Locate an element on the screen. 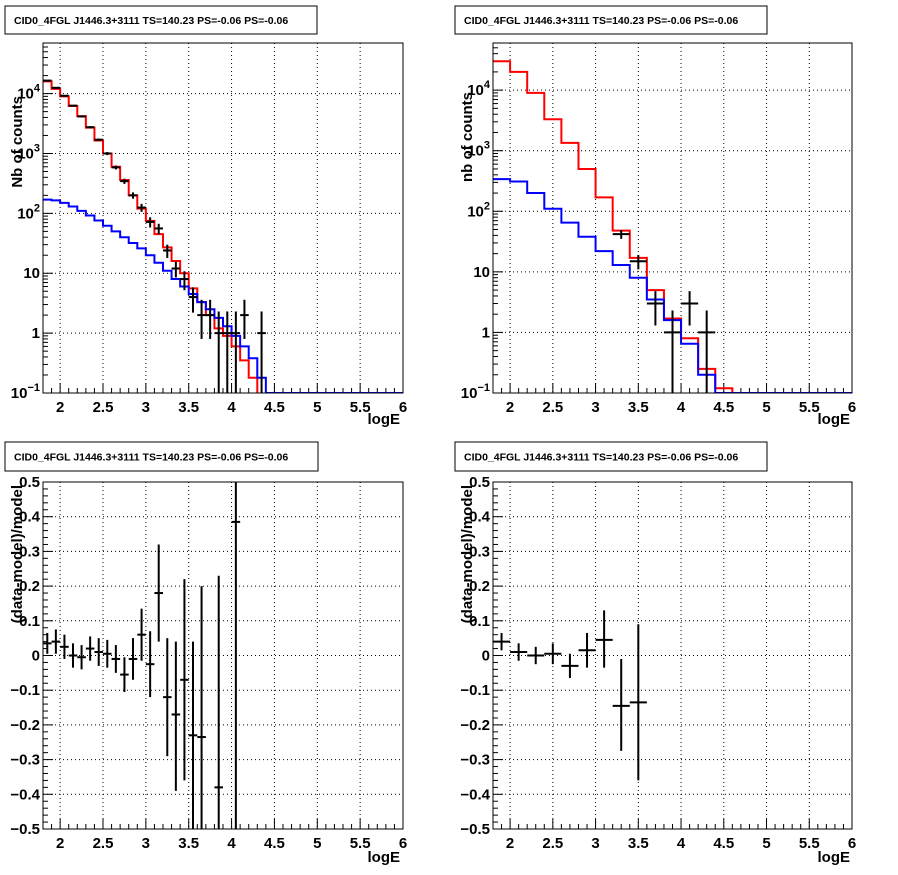 The width and height of the screenshot is (898, 875). y-tick-label: 0.3 is located at coordinates (29, 551).